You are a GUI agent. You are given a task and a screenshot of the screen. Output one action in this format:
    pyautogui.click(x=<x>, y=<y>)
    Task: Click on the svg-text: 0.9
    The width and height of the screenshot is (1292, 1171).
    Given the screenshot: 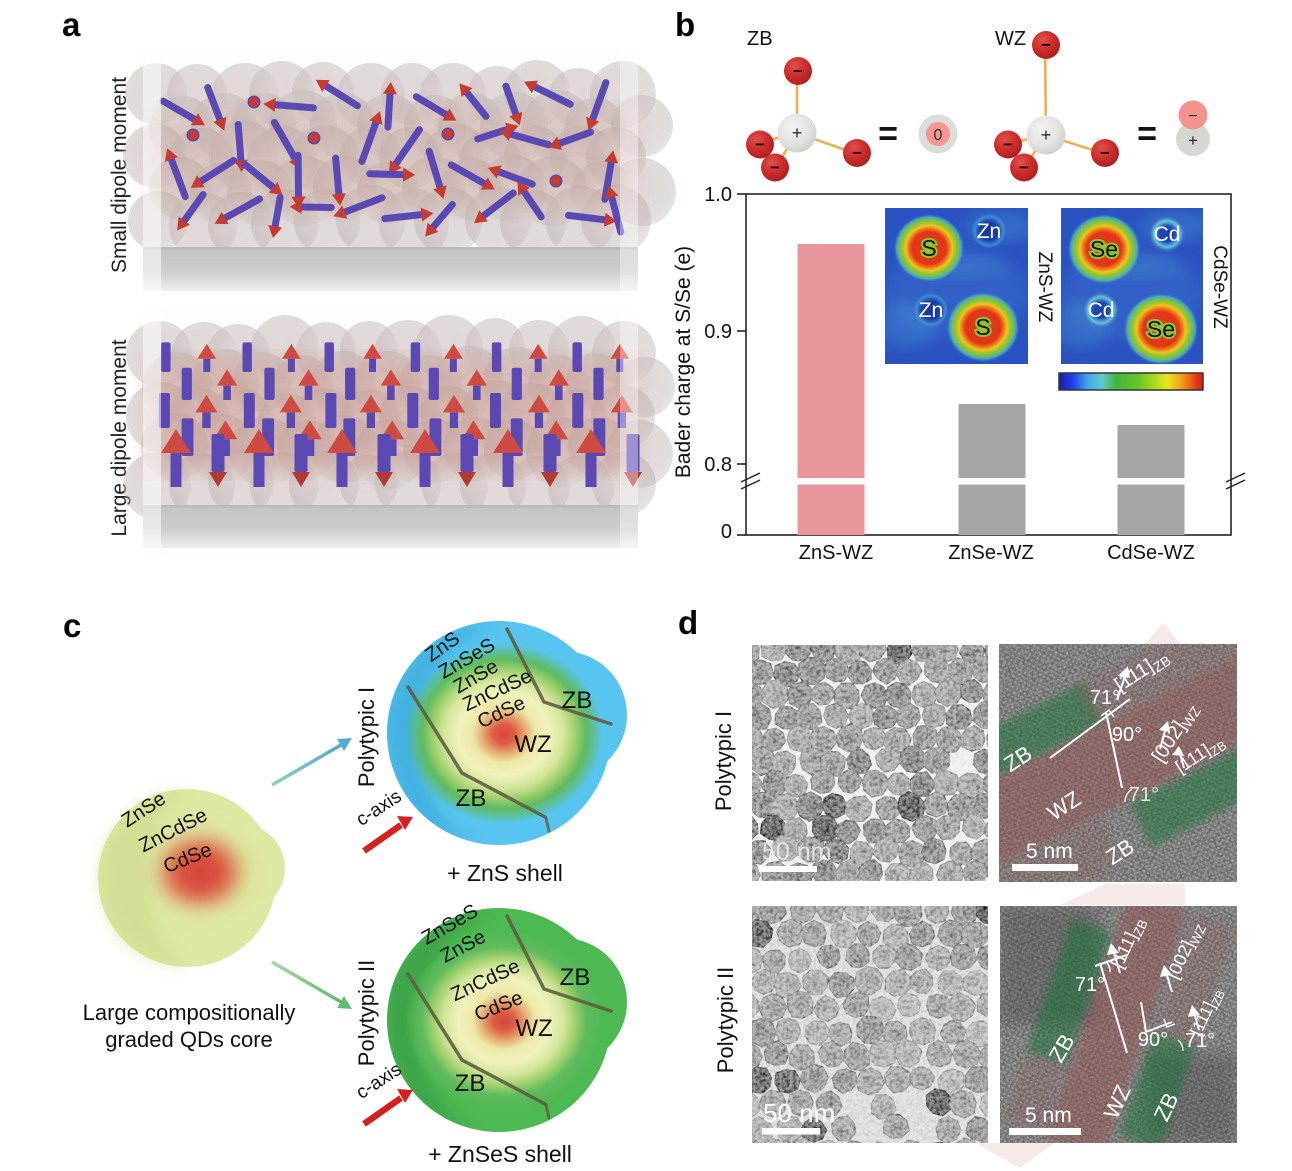 What is the action you would take?
    pyautogui.click(x=718, y=332)
    